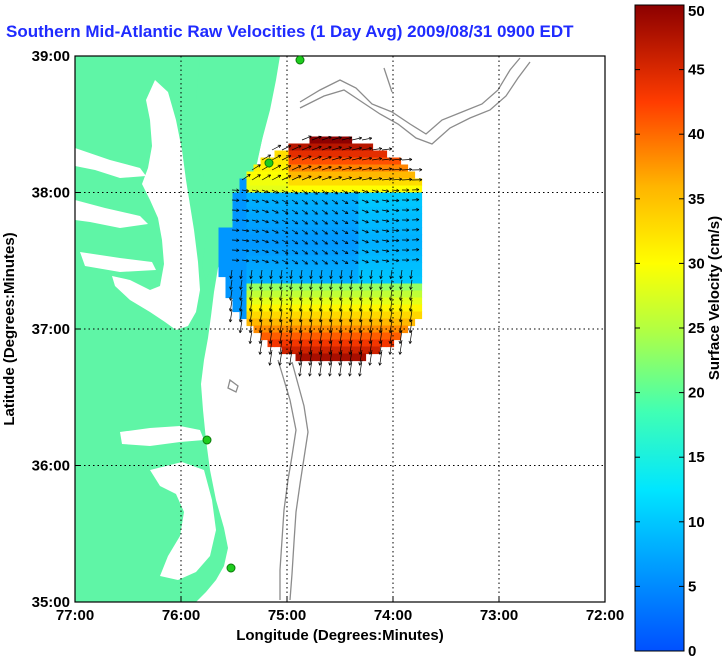 This screenshot has height=659, width=724. What do you see at coordinates (181, 615) in the screenshot?
I see `x-tick-label: 76:00` at bounding box center [181, 615].